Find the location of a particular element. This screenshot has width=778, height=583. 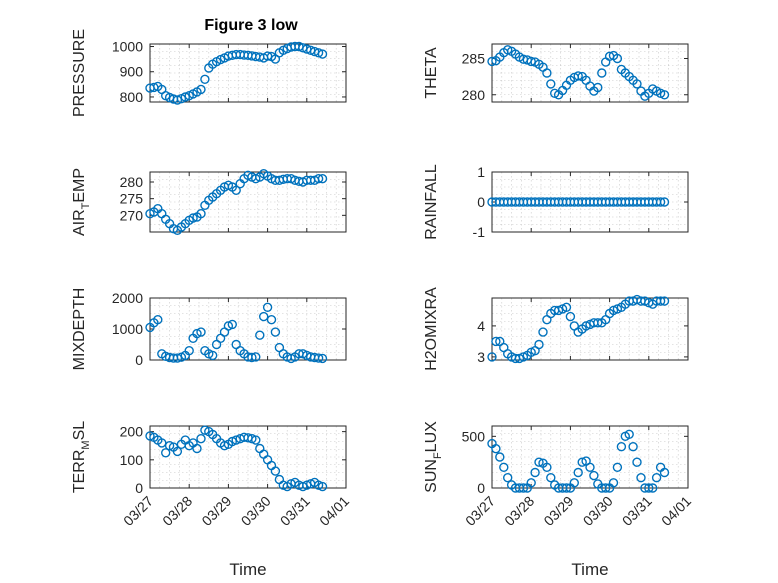

y-tick-label: 2000 is located at coordinates (127, 298).